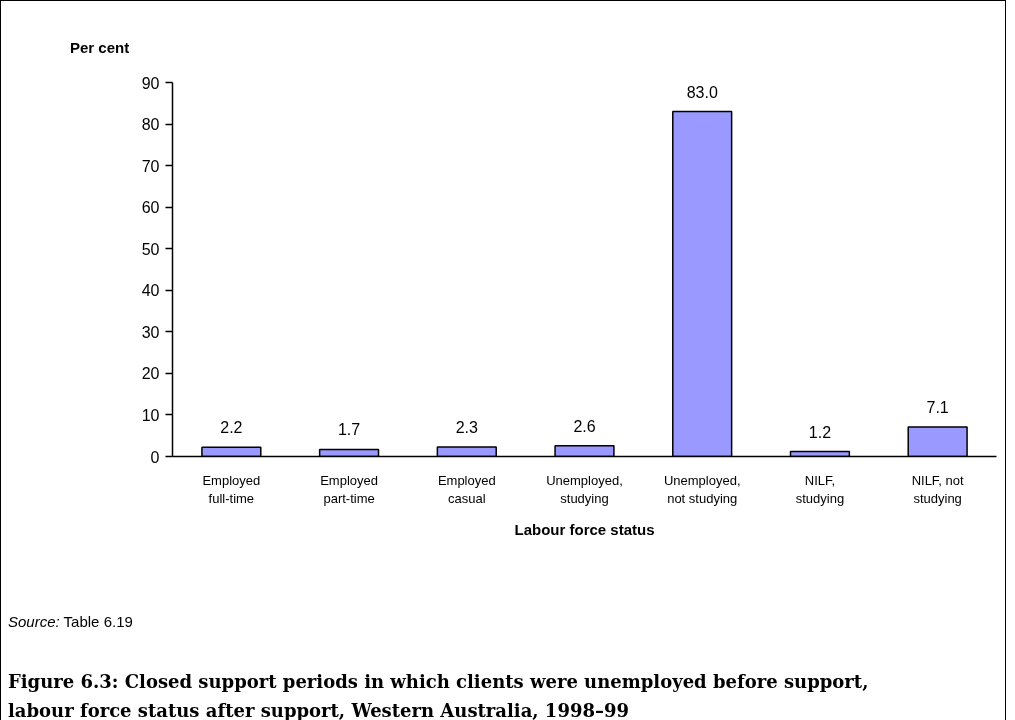 The height and width of the screenshot is (720, 1015). What do you see at coordinates (702, 489) in the screenshot?
I see `x-tick-label: Unemployed, not studying` at bounding box center [702, 489].